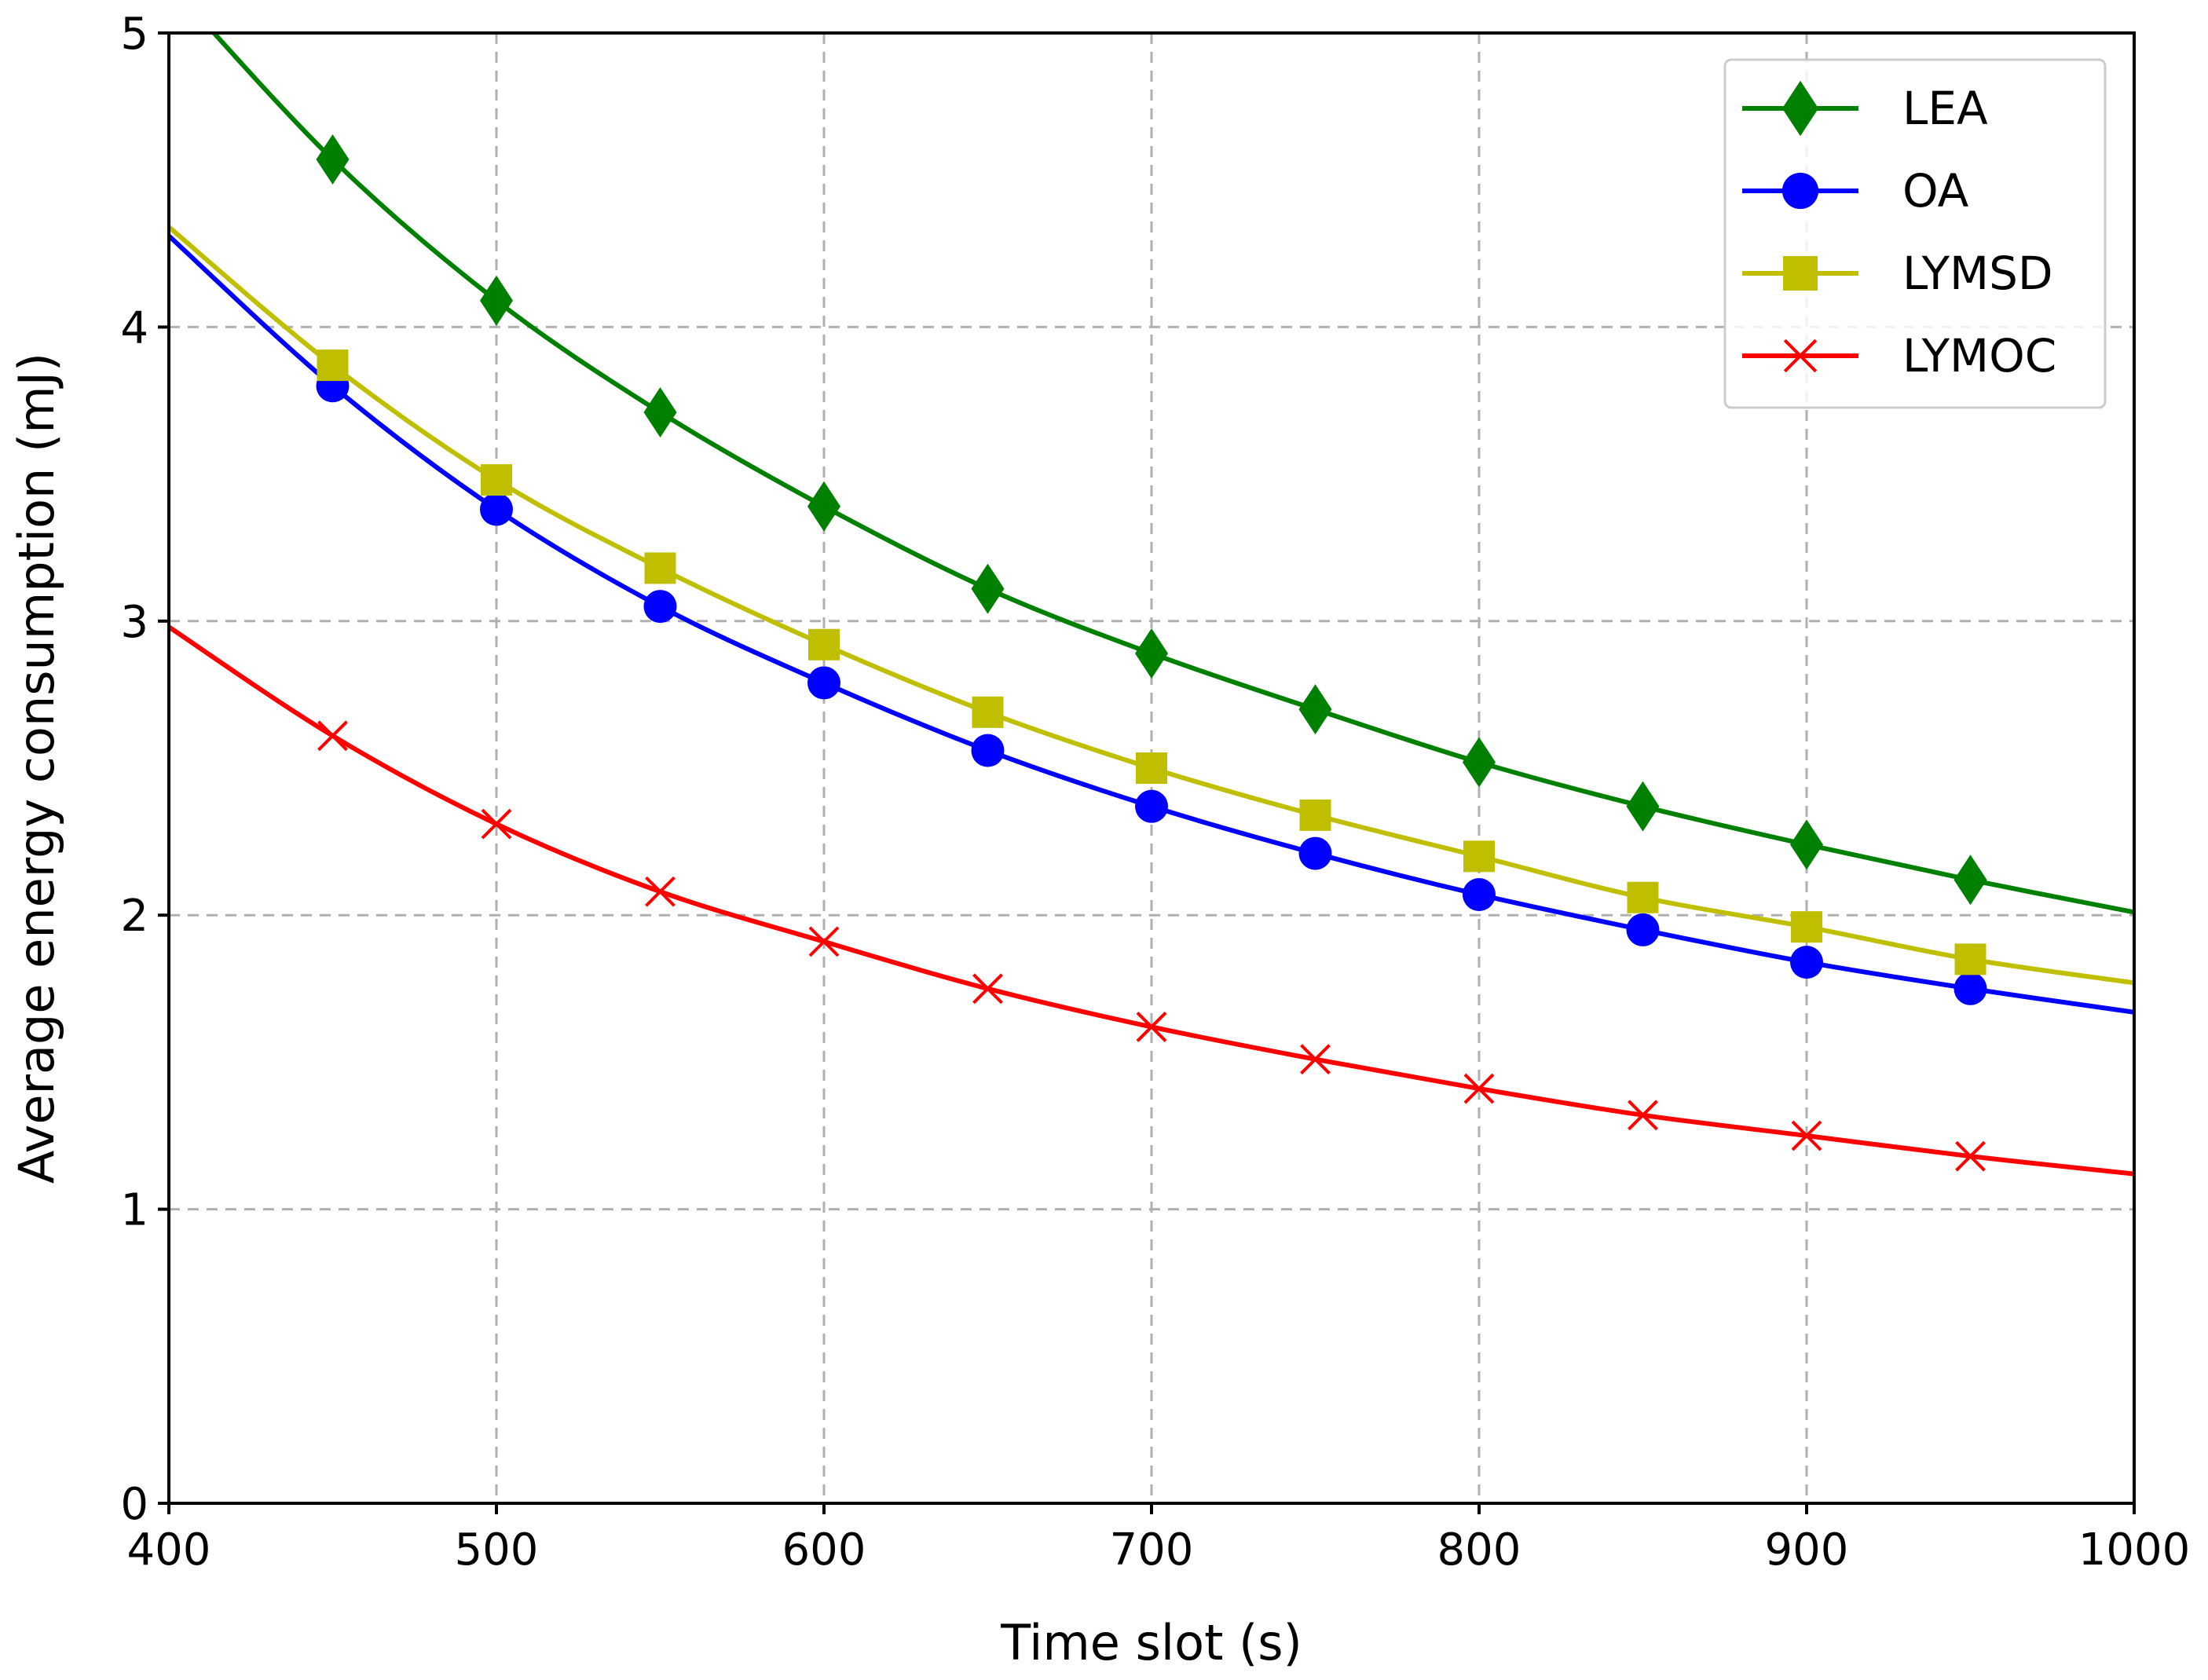  I want to click on y-tick-label: 4, so click(134, 327).